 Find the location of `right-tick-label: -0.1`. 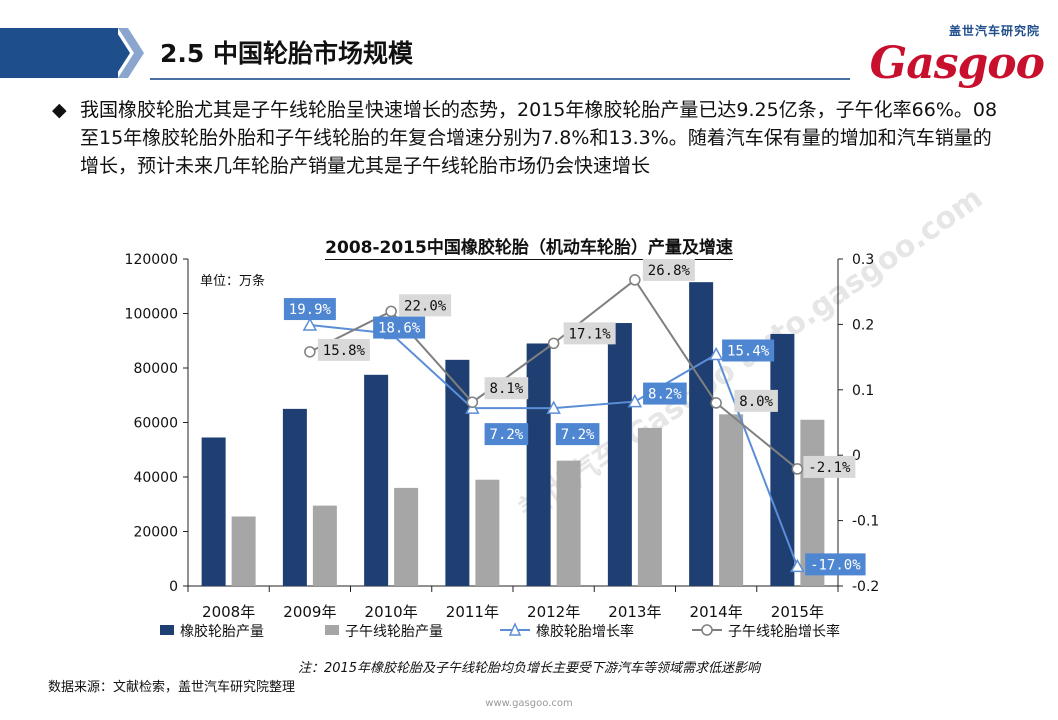

right-tick-label: -0.1 is located at coordinates (865, 522).